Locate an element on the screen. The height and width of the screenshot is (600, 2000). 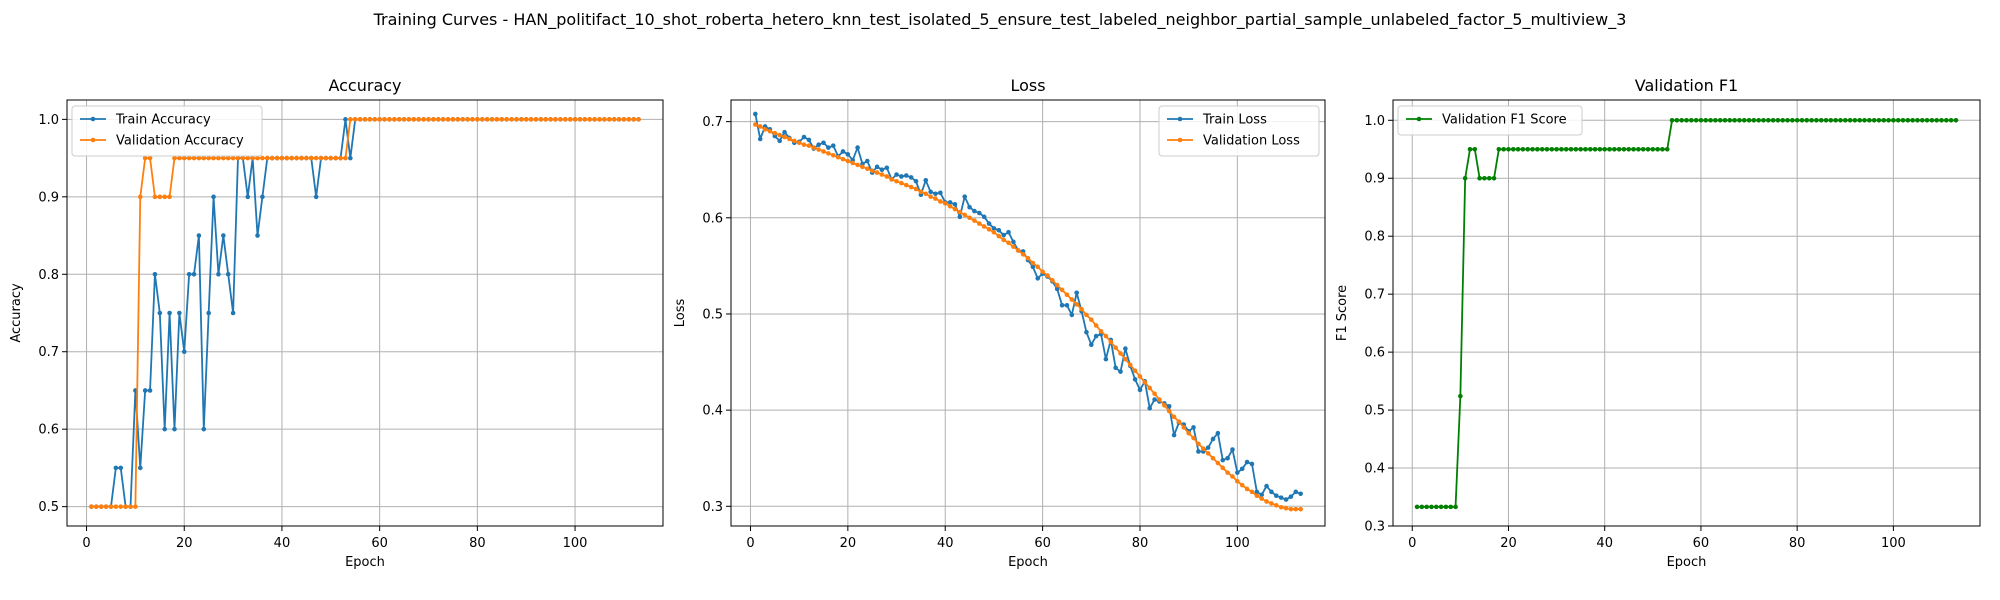
x-tick-label: 40 is located at coordinates (945, 543).